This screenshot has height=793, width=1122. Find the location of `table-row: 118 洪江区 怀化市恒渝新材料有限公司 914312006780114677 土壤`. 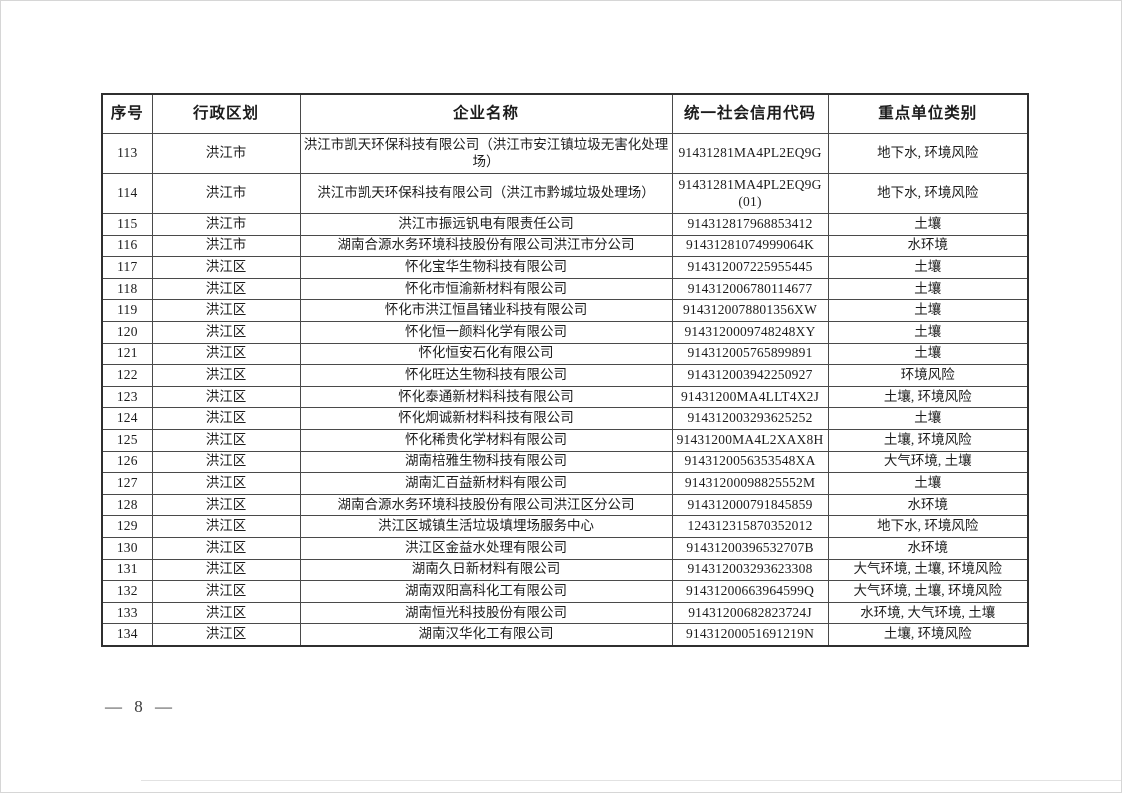

table-row: 118 洪江区 怀化市恒渝新材料有限公司 914312006780114677 土壤 is located at coordinates (565, 289).